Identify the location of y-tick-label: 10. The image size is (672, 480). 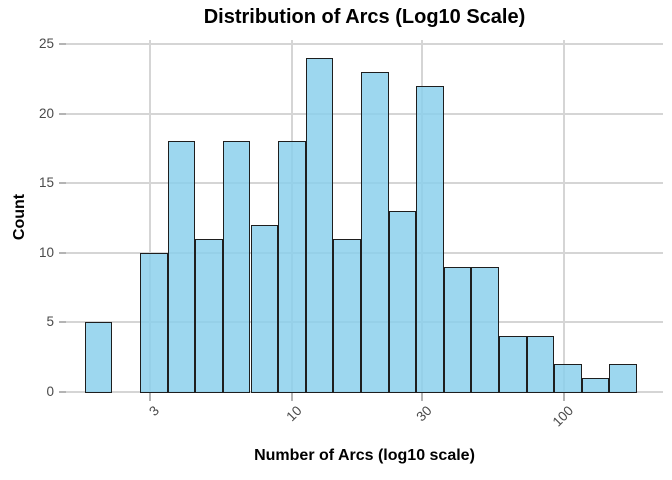
(46, 252).